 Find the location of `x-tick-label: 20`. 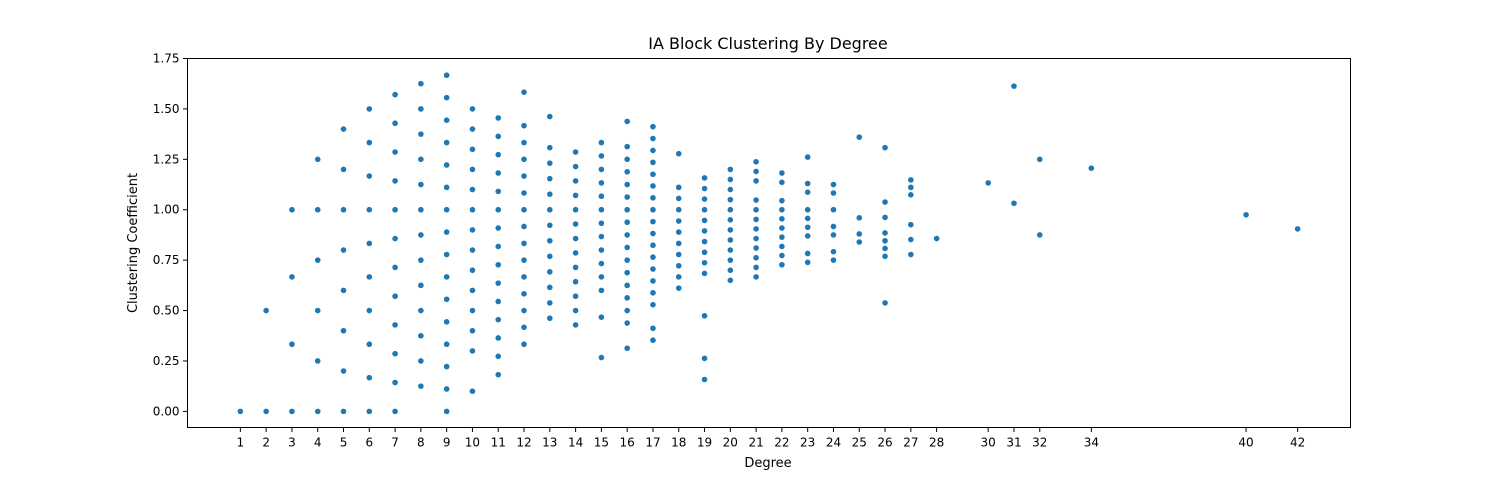

x-tick-label: 20 is located at coordinates (730, 443).